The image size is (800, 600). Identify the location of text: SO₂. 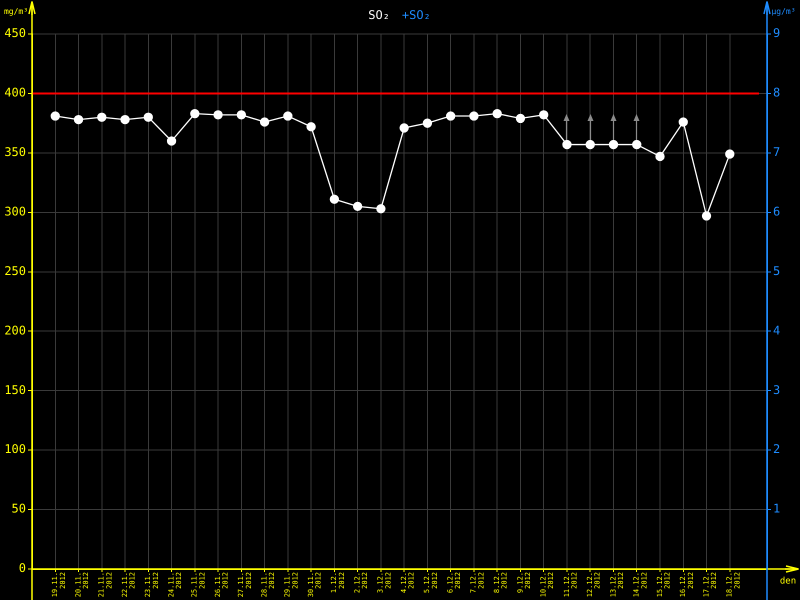
(379, 15).